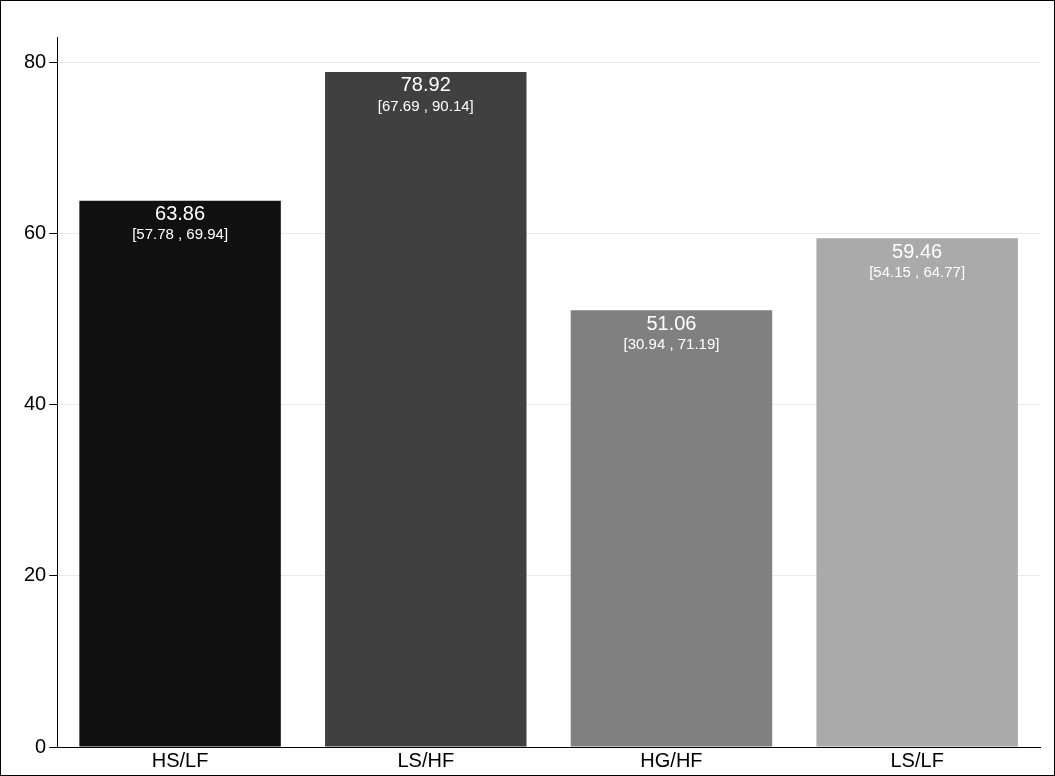  What do you see at coordinates (41, 745) in the screenshot?
I see `y-tick-label: 0` at bounding box center [41, 745].